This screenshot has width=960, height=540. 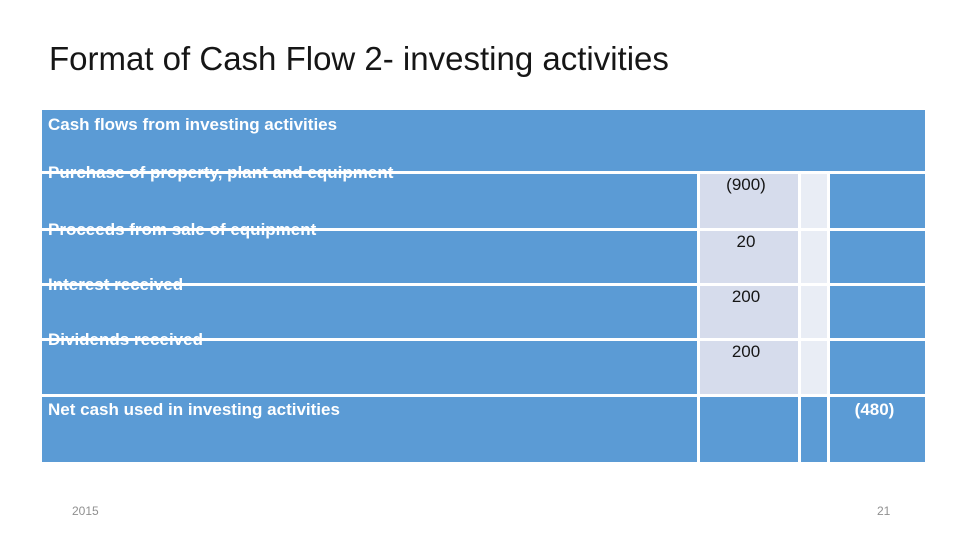 What do you see at coordinates (369, 429) in the screenshot?
I see `net-cash-row-label: Net cash used in investing activities` at bounding box center [369, 429].